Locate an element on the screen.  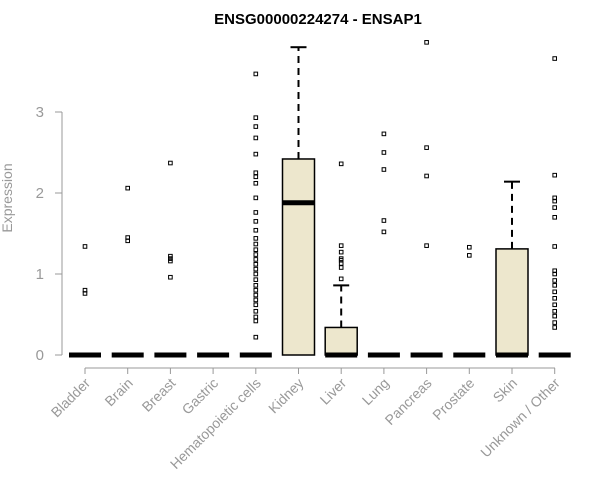
x-tick-label: Prostate is located at coordinates (453, 399).